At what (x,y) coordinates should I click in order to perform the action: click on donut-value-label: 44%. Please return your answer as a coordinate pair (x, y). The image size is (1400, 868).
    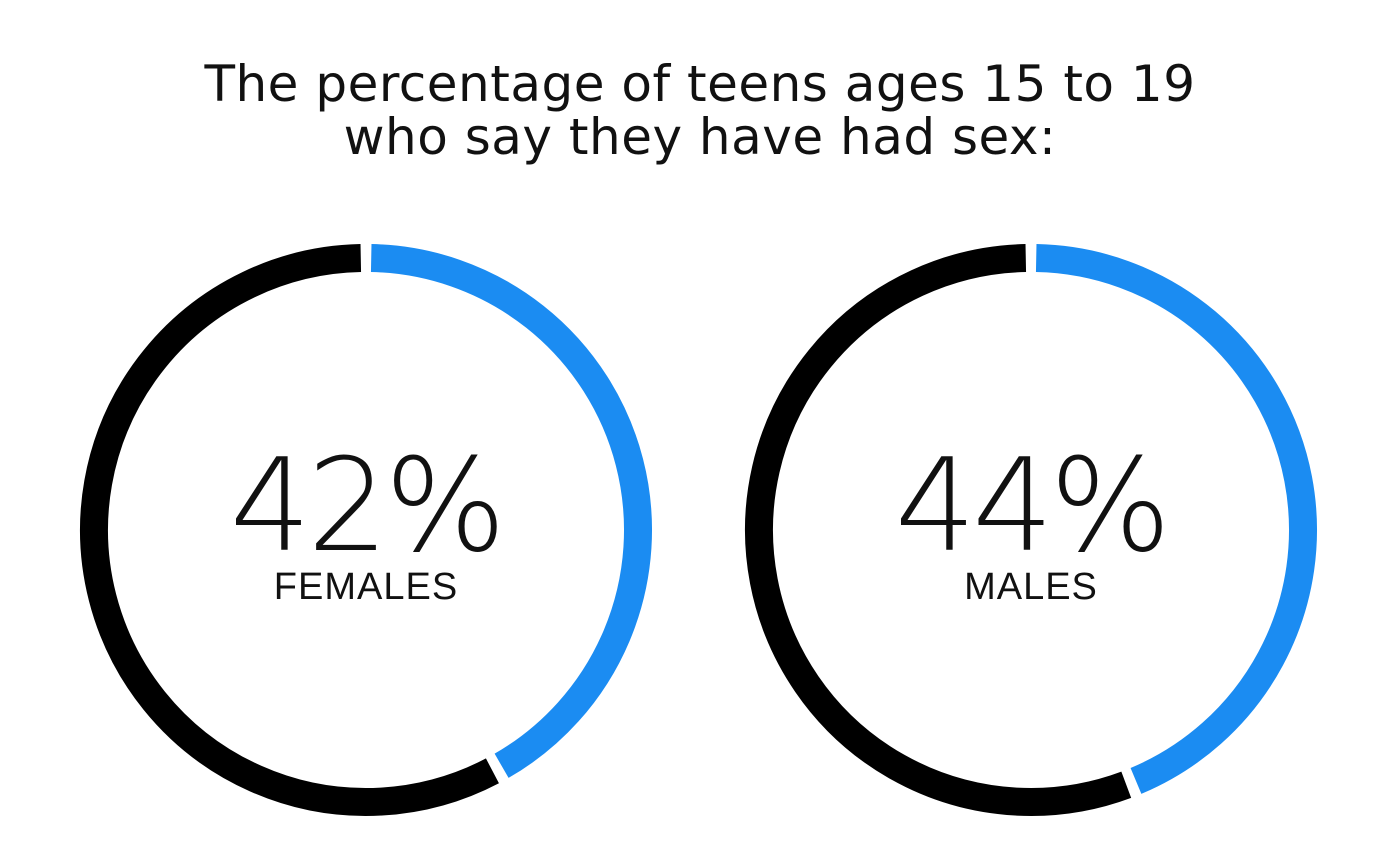
    Looking at the image, I should click on (1031, 506).